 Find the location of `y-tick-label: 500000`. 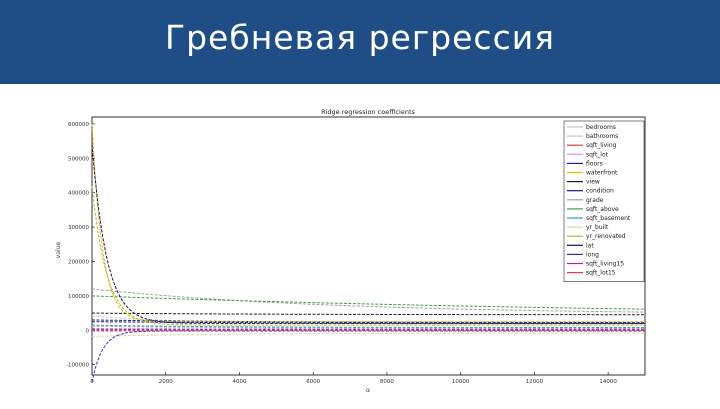

y-tick-label: 500000 is located at coordinates (78, 159).